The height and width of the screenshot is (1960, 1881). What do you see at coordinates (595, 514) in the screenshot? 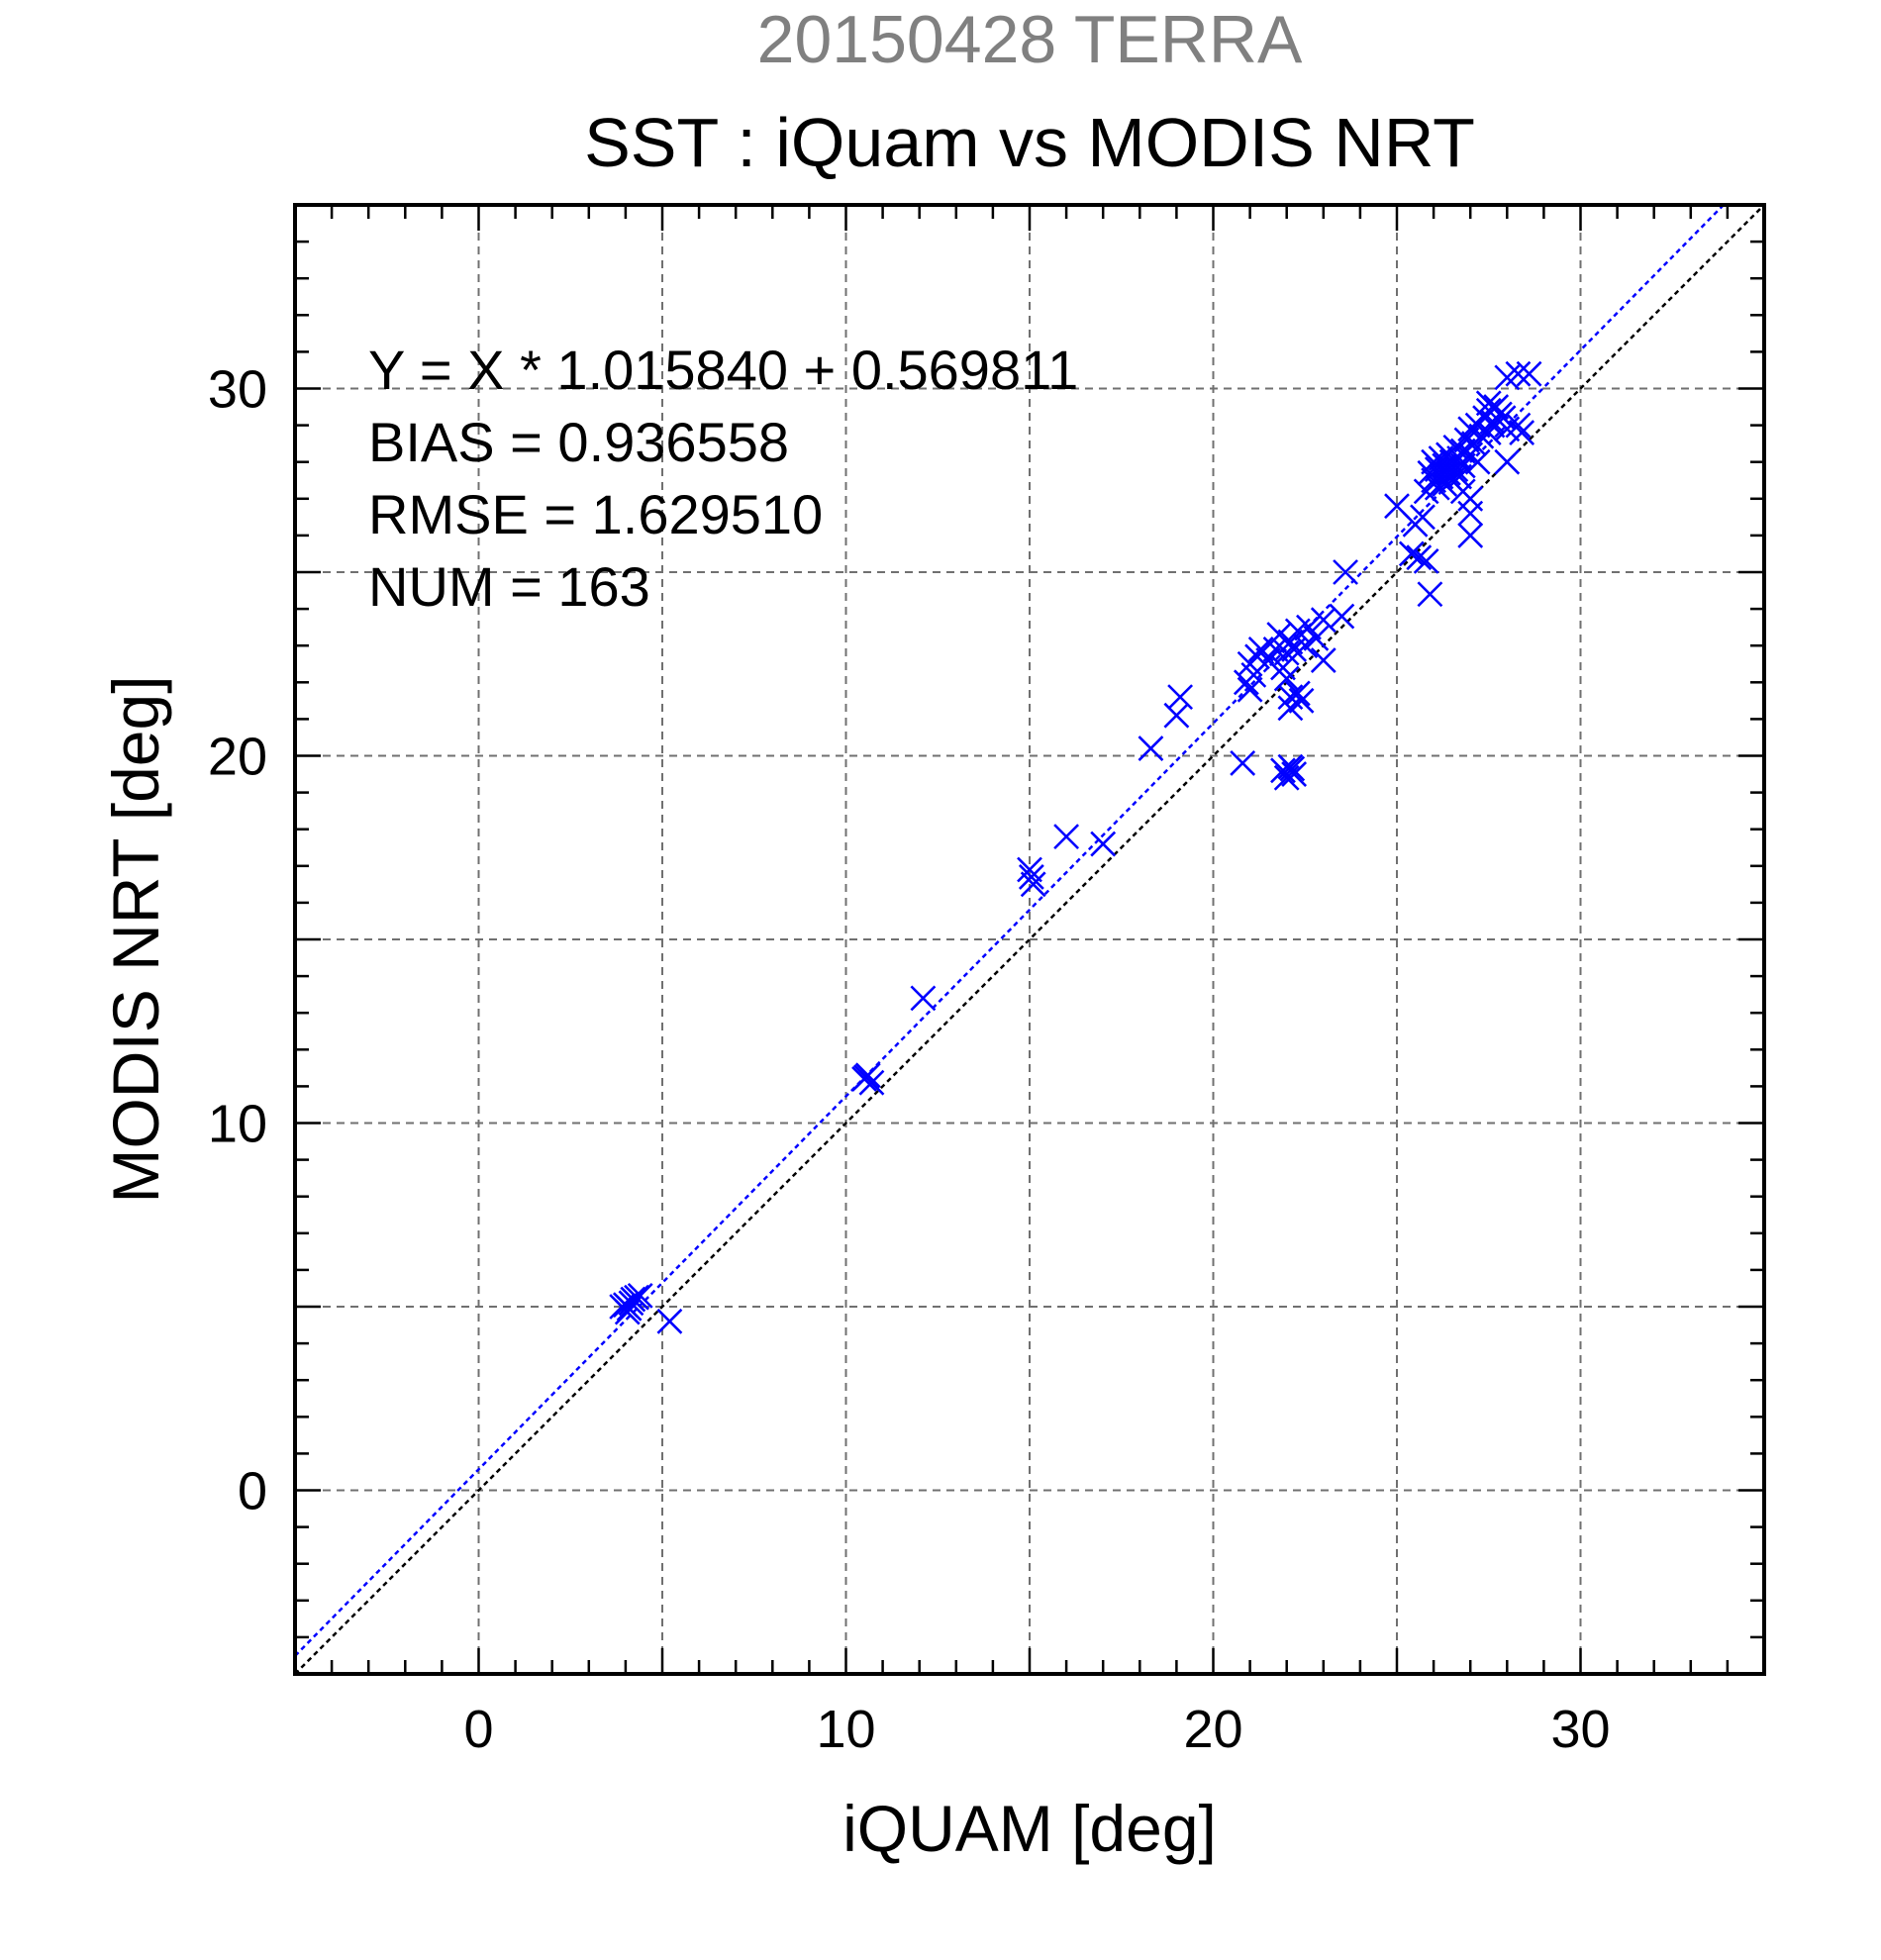
I see `rmse-annotation: RMSE = 1.629510` at bounding box center [595, 514].